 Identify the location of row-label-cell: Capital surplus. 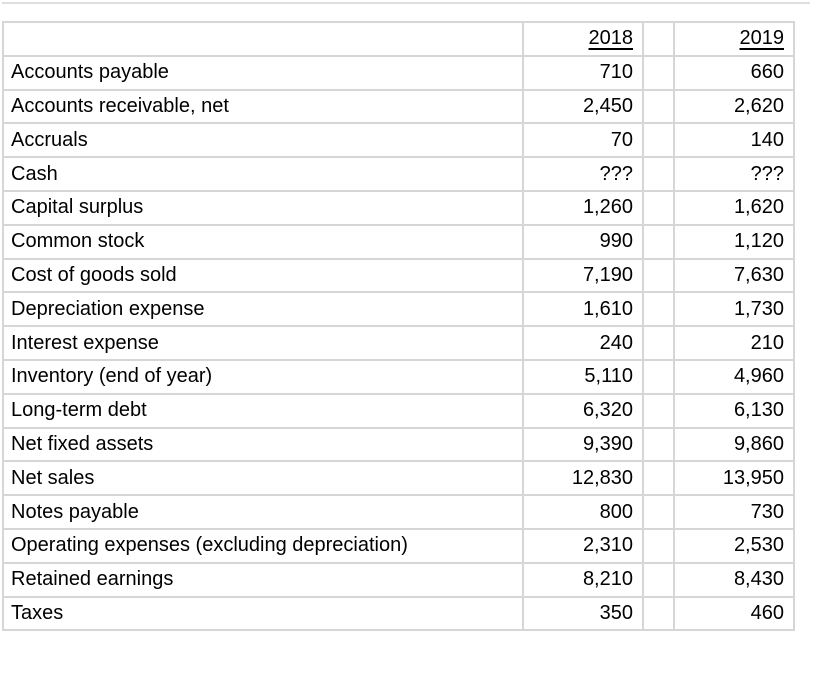
(263, 207).